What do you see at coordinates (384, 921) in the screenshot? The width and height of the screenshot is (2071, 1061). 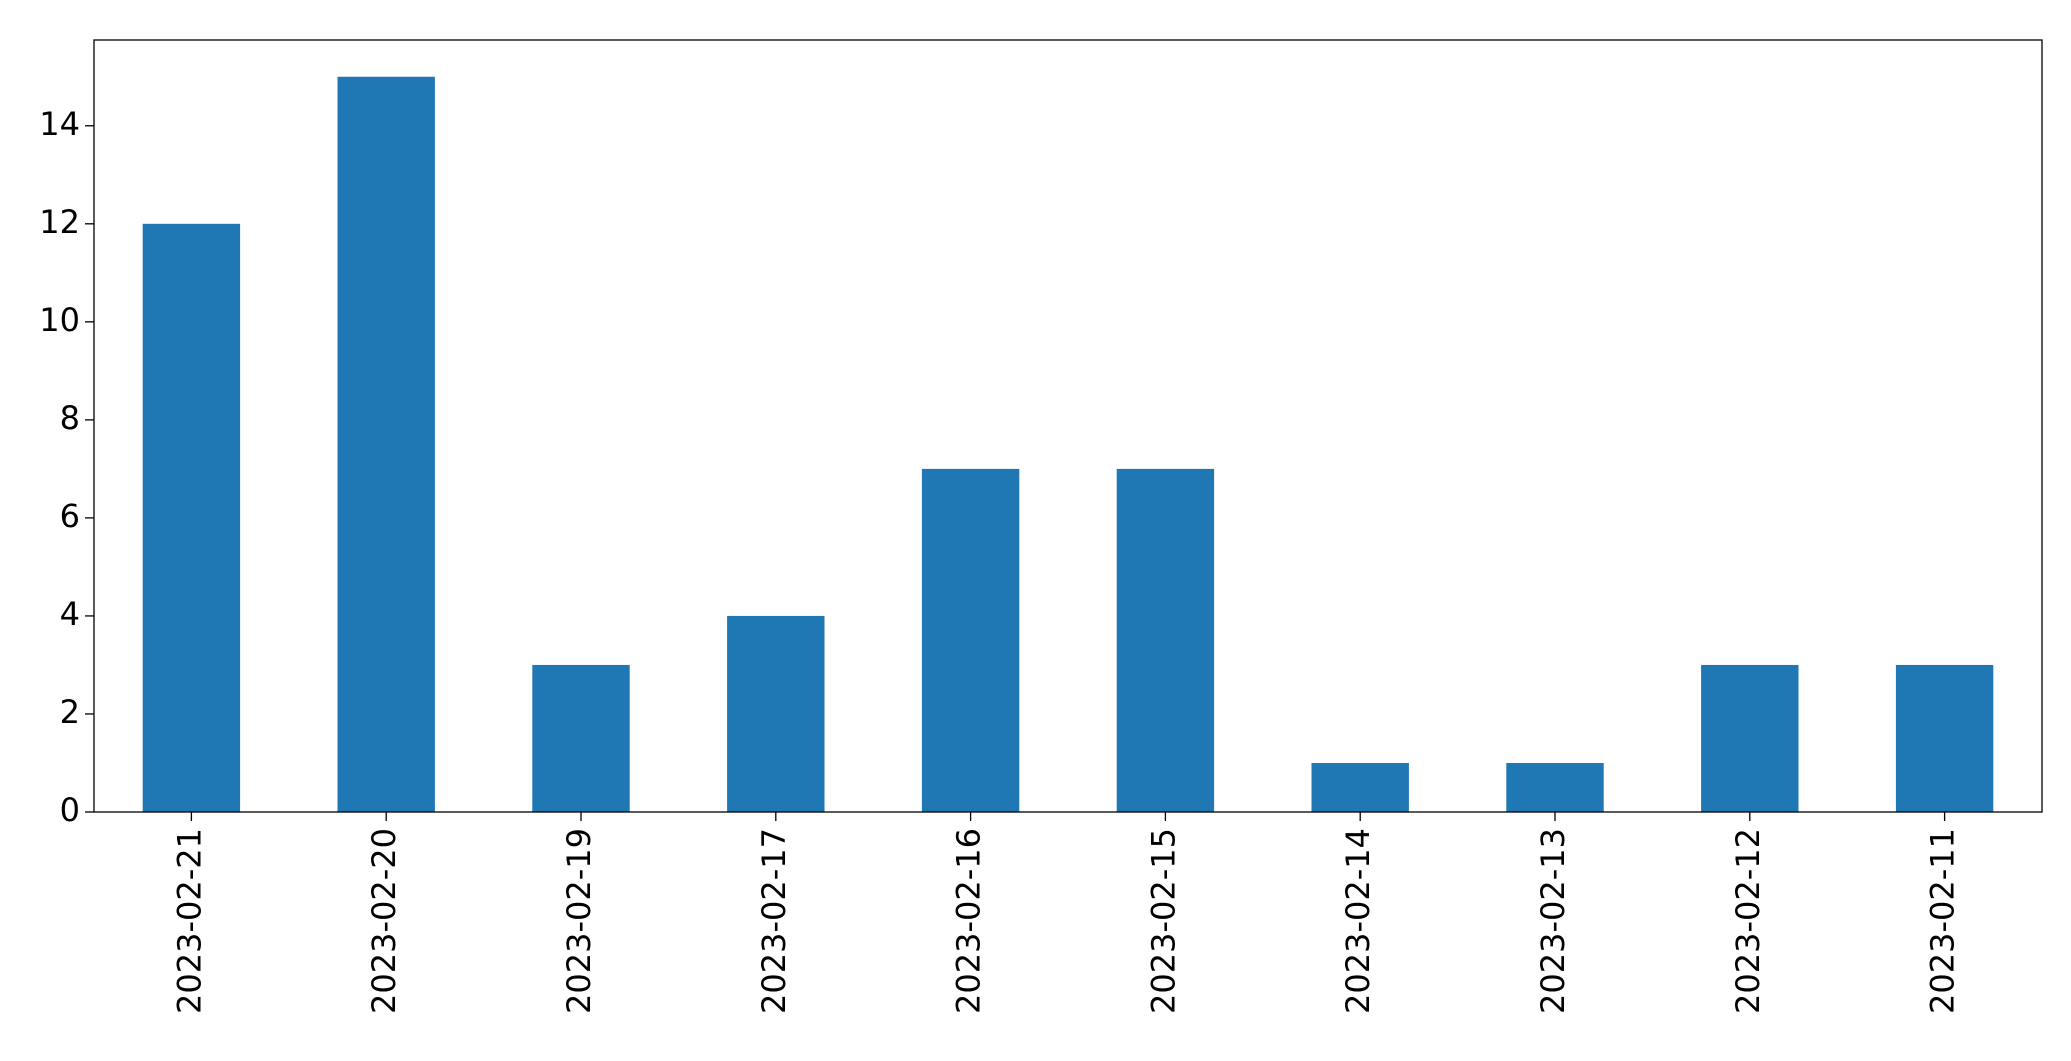 I see `x-tick-label: 2023-02-20` at bounding box center [384, 921].